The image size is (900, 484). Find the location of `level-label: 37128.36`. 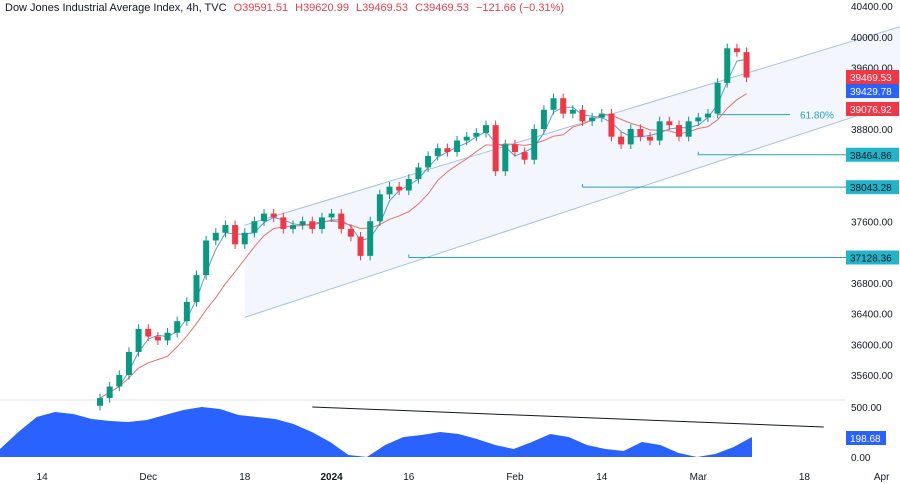

level-label: 37128.36 is located at coordinates (871, 259).